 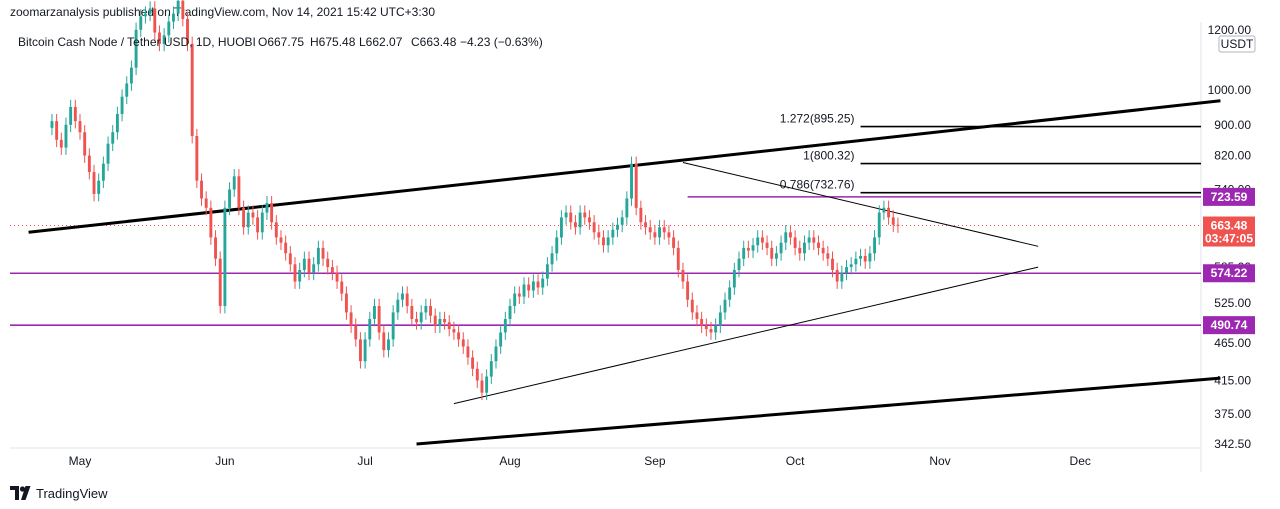 What do you see at coordinates (746, 335) in the screenshot?
I see `triangle-lower-line` at bounding box center [746, 335].